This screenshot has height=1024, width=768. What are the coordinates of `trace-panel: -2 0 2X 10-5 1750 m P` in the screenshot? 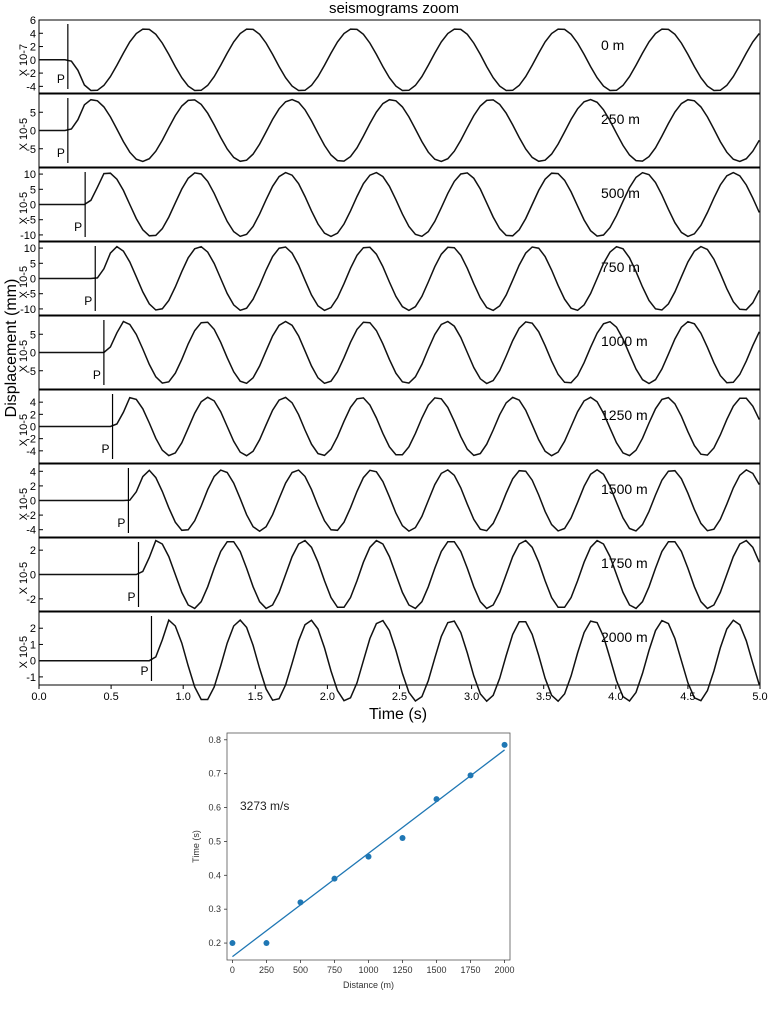 It's located at (389, 574).